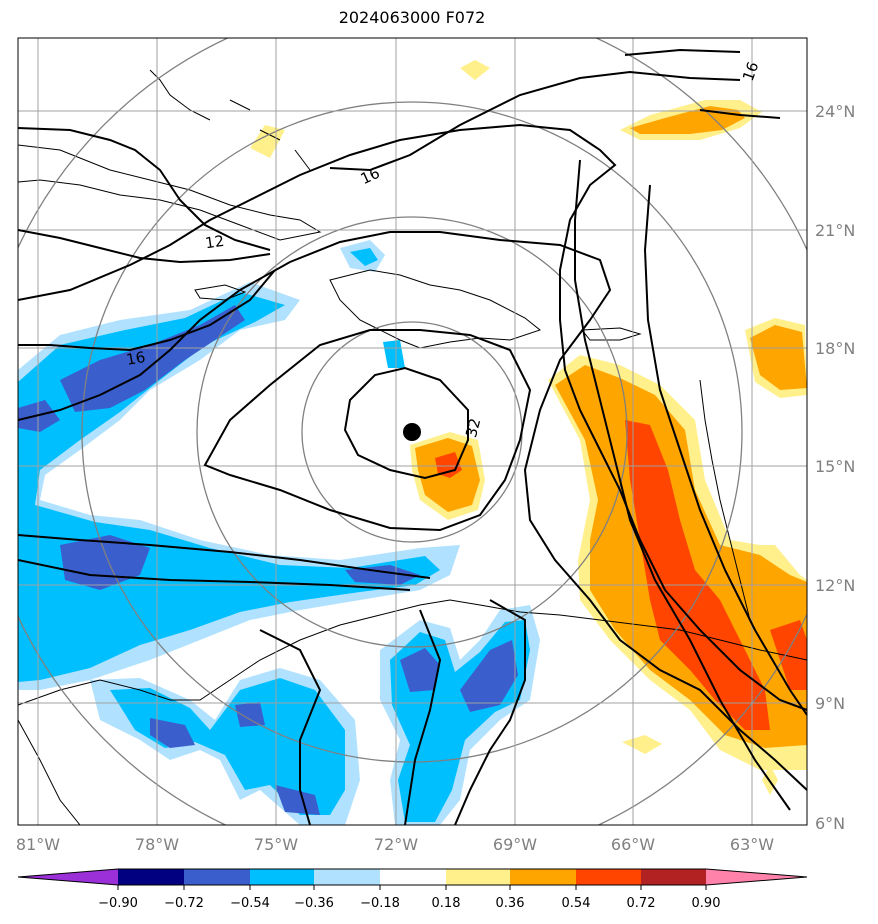 The image size is (878, 924). What do you see at coordinates (152, 358) in the screenshot?
I see `negative-anomaly-west-dark` at bounding box center [152, 358].